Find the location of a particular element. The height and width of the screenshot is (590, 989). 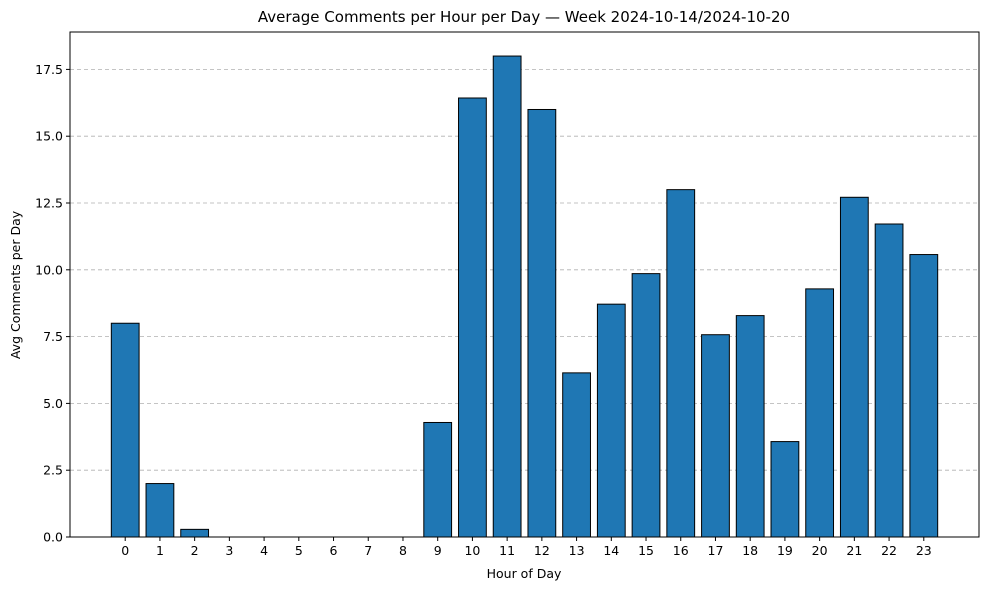

x-tick-label: 18 is located at coordinates (750, 550).